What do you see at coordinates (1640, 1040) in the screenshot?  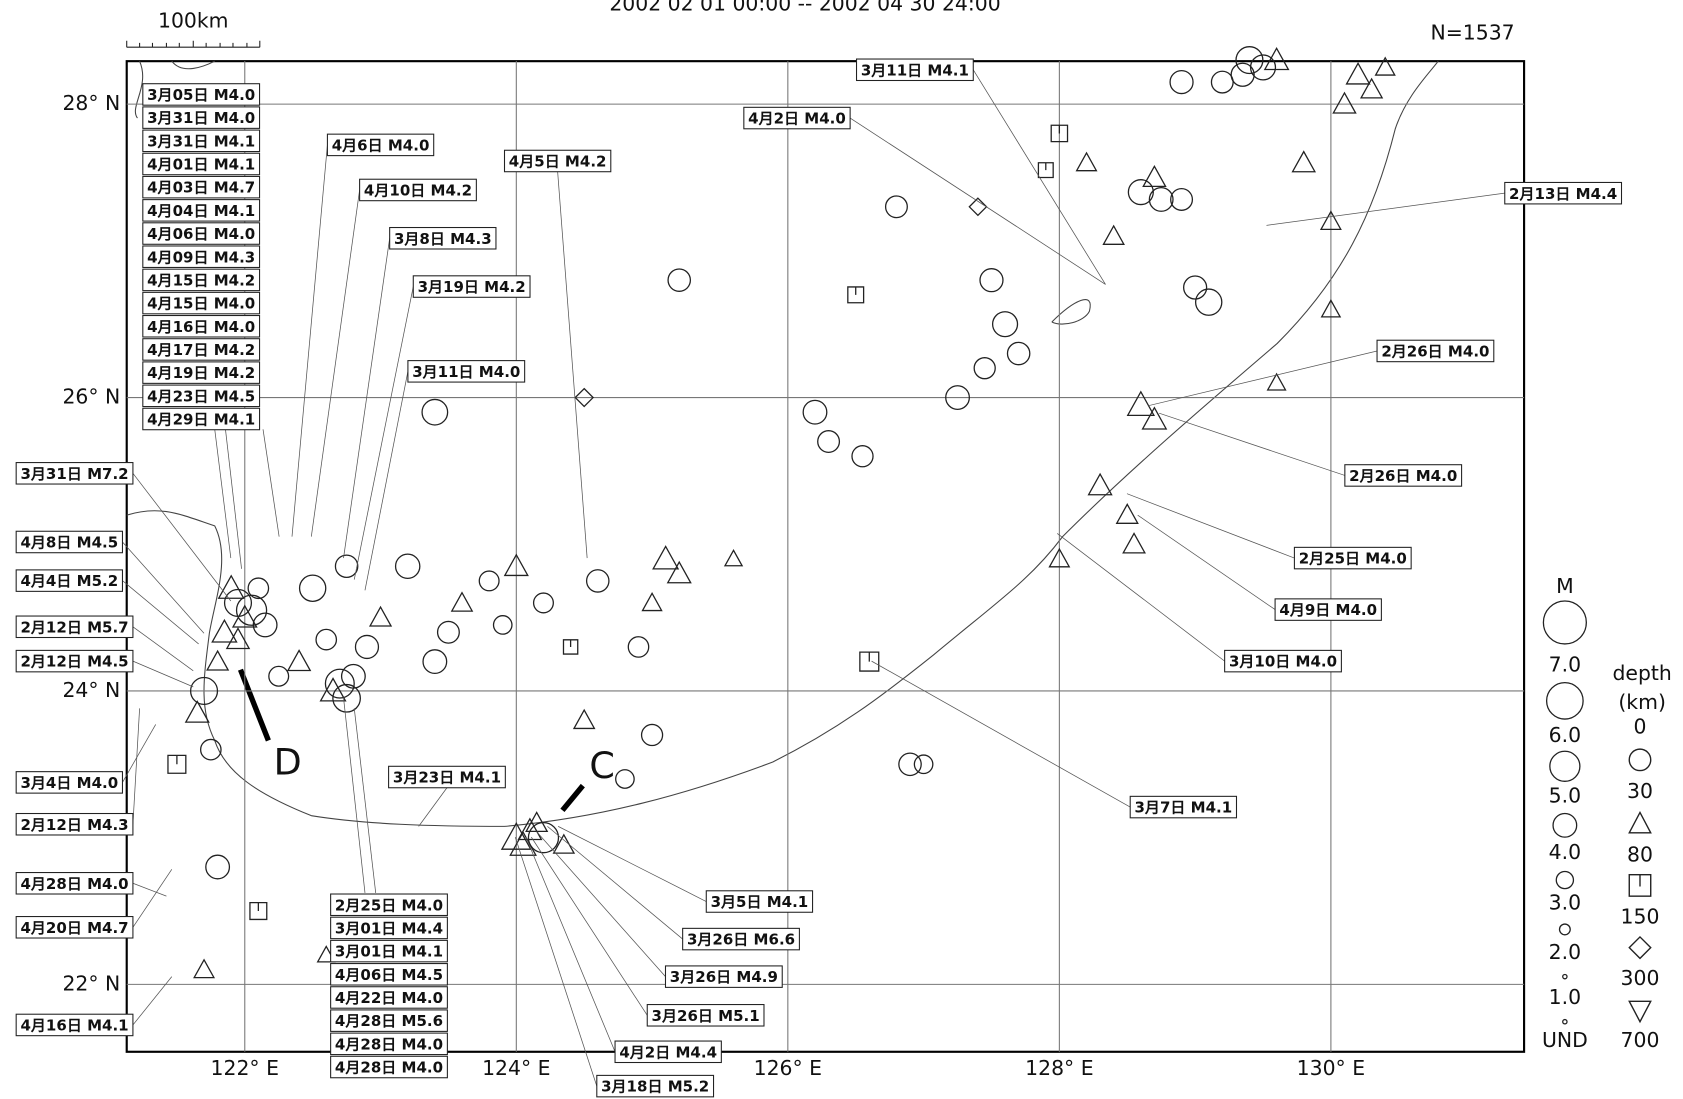 I see `legend-label: 700` at bounding box center [1640, 1040].